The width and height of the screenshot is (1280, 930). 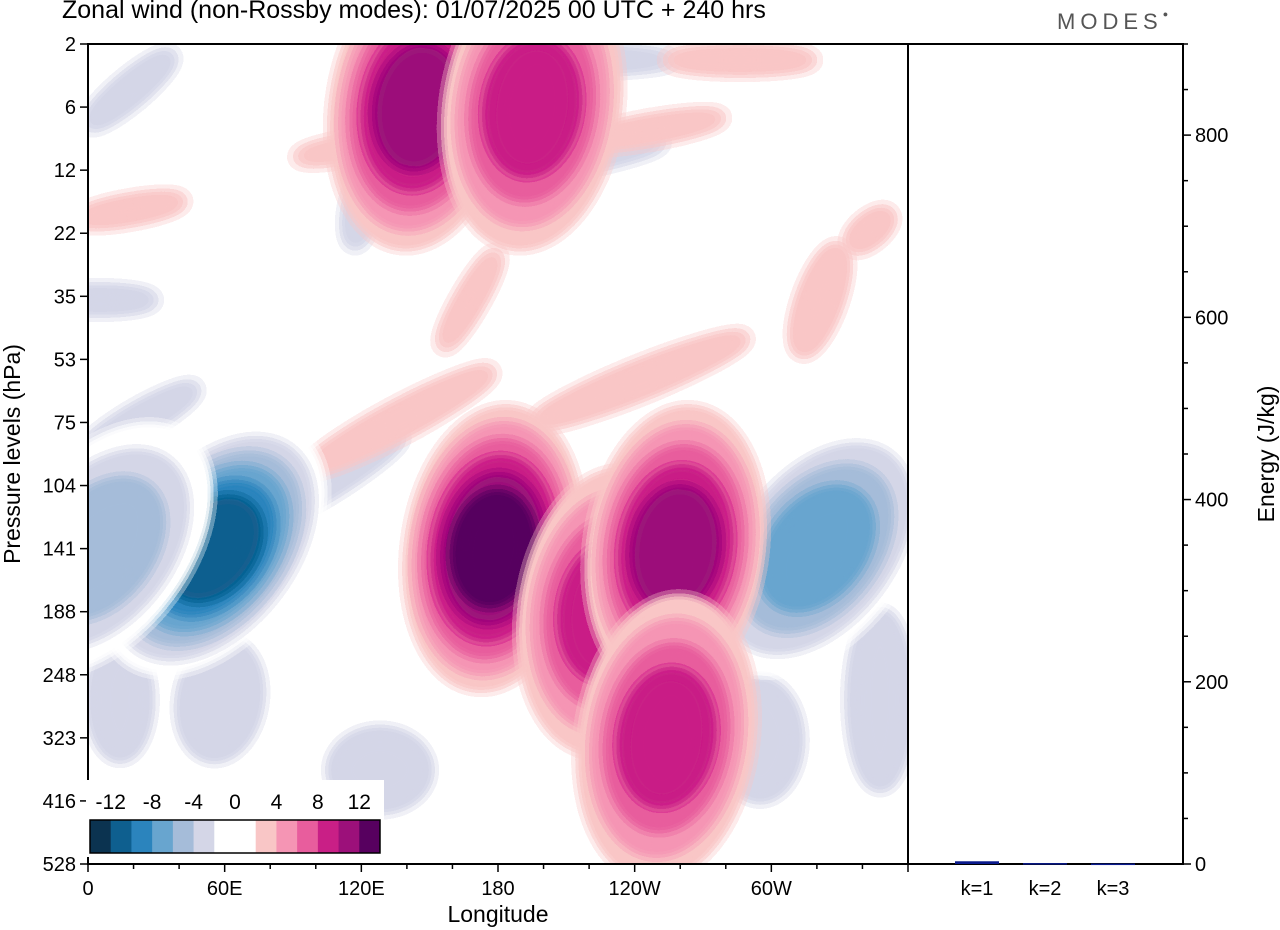 I want to click on colorbar-label: 0, so click(x=235, y=802).